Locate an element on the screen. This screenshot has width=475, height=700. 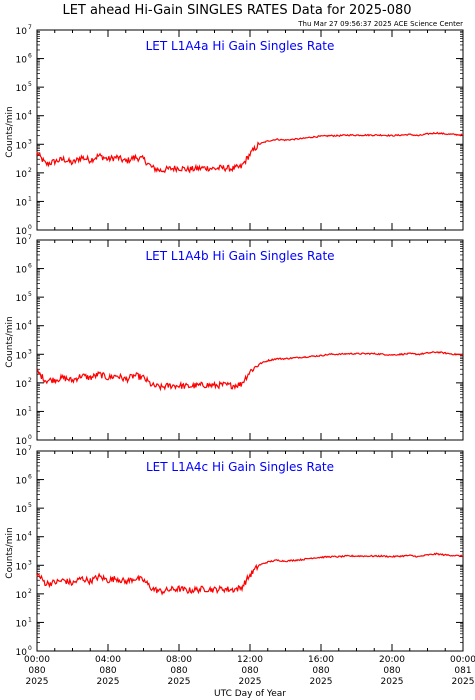
x-tick-label-time: 20:00 is located at coordinates (392, 660).